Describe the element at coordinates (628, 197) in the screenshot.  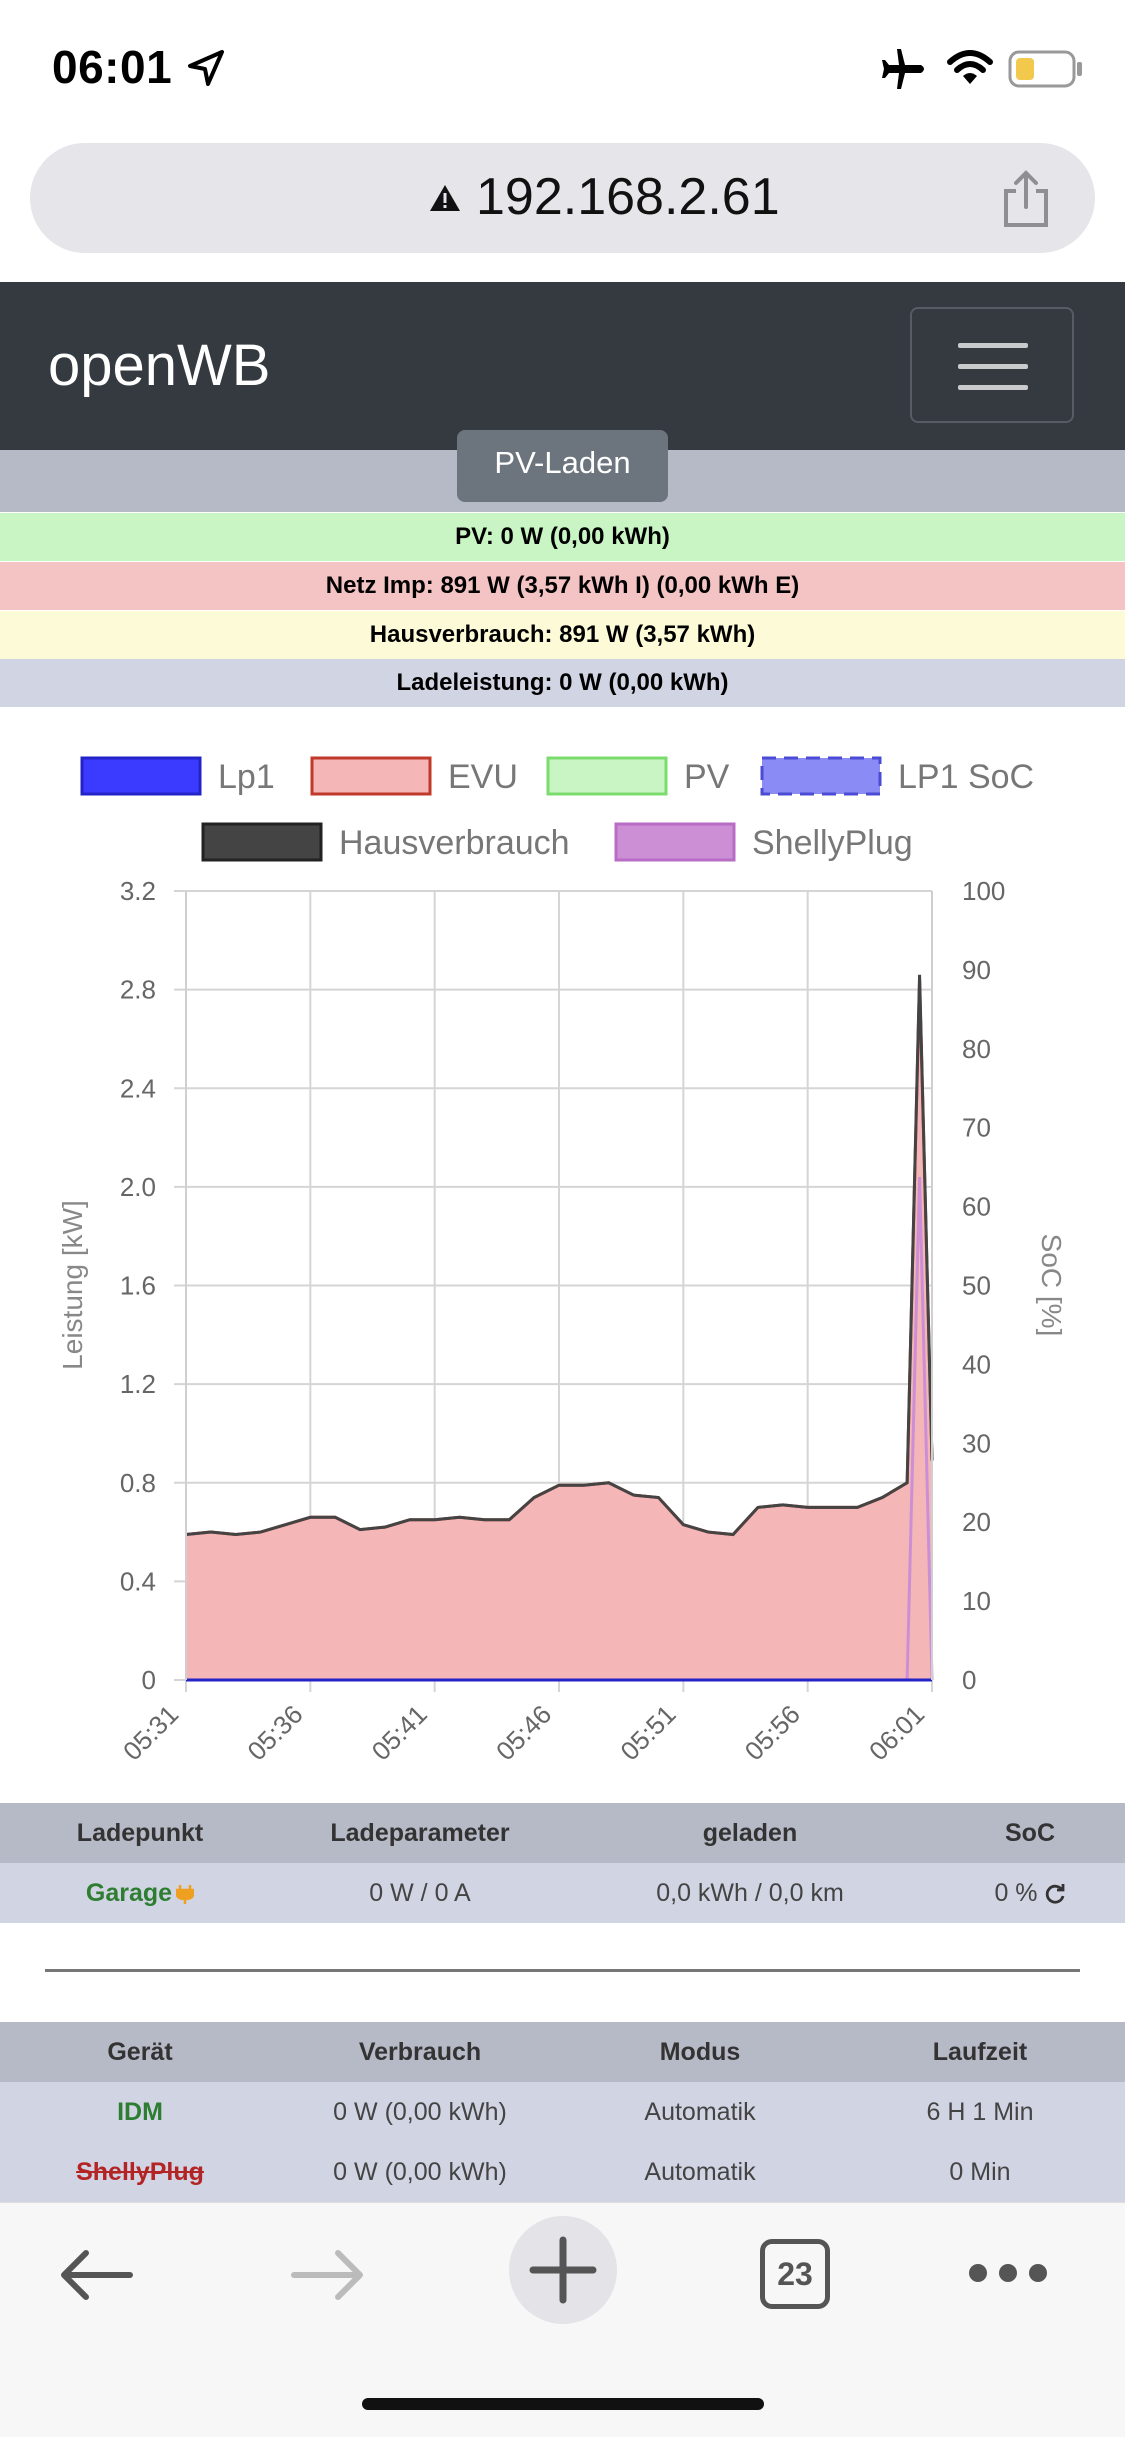
I see `url-text: 192.168.2.61` at that location.